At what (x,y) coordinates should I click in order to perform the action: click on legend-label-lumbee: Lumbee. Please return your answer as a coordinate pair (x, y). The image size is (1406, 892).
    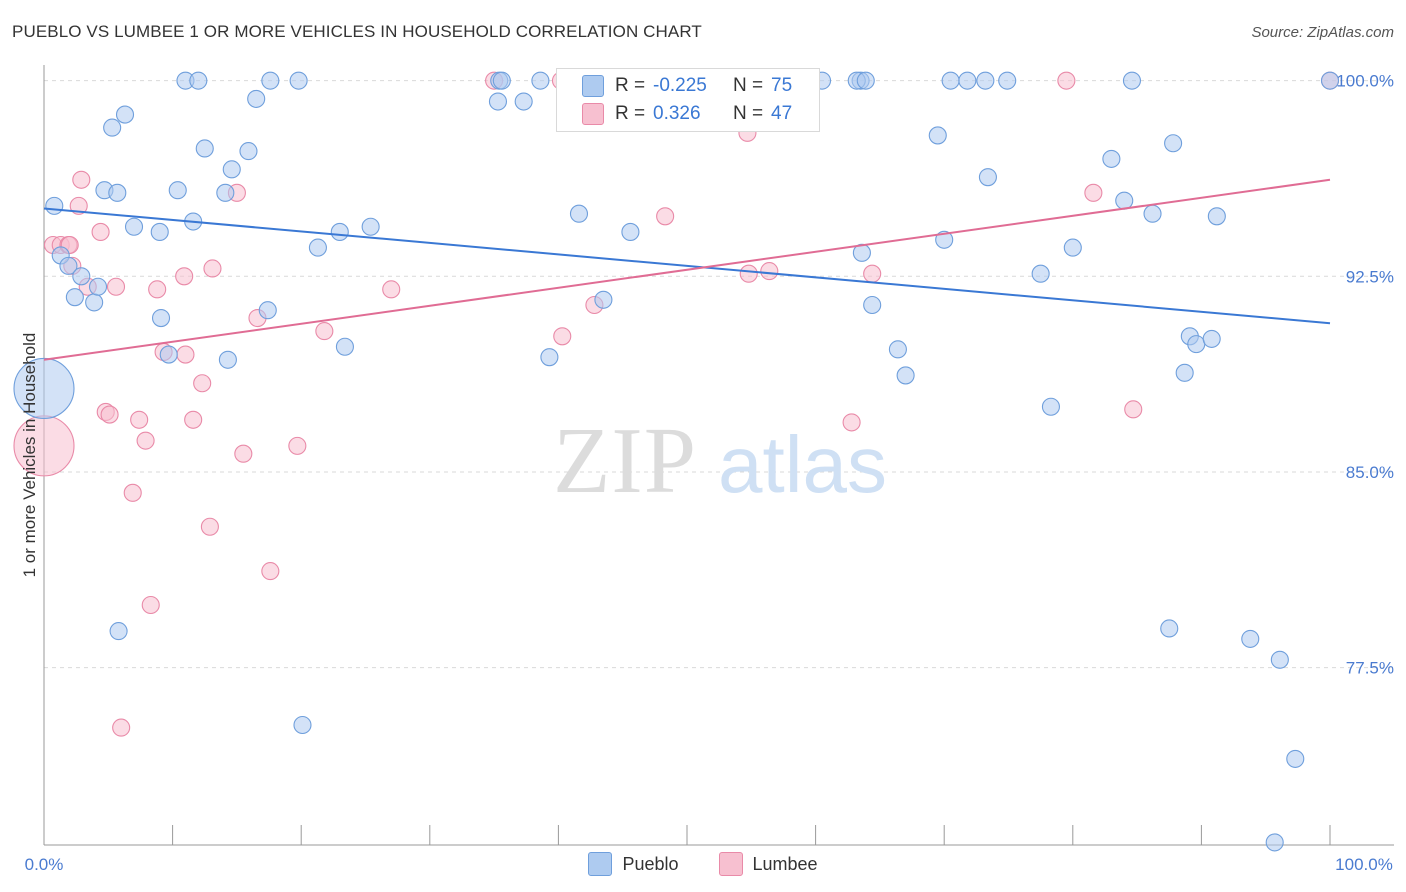
    Looking at the image, I should click on (785, 863).